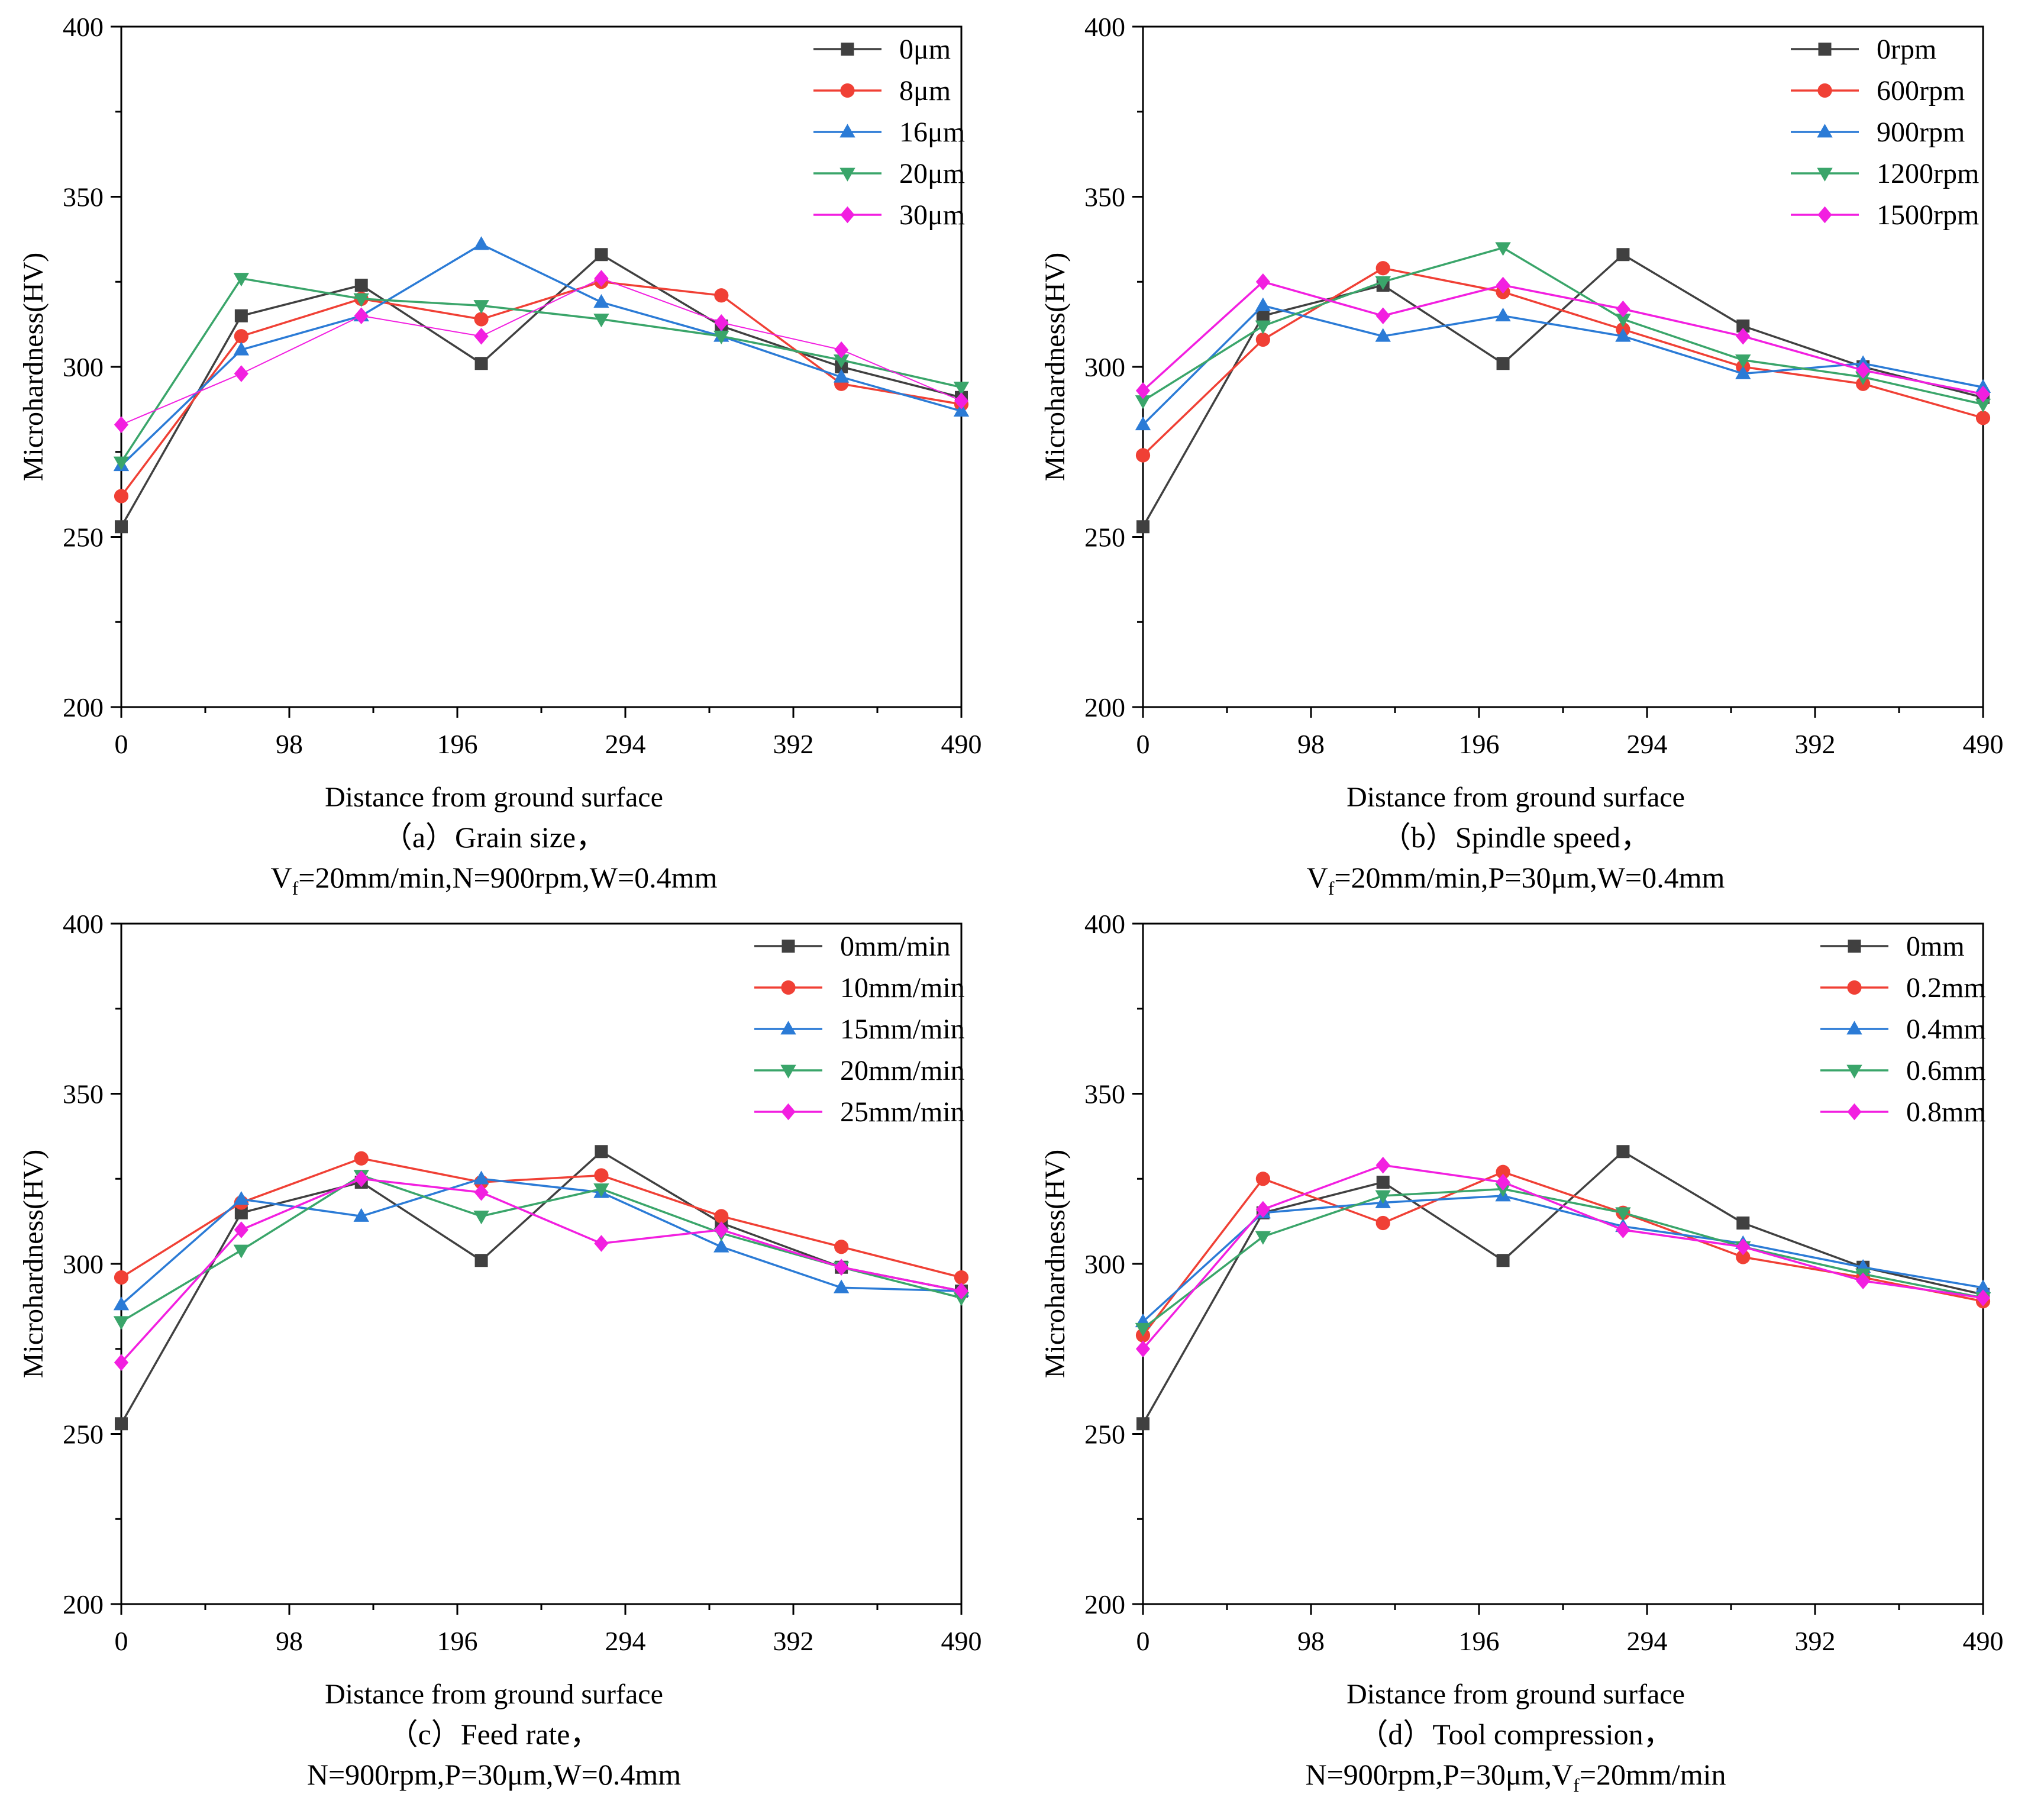 This screenshot has height=1794, width=2044. What do you see at coordinates (1104, 367) in the screenshot?
I see `panel-b-y-tick-label: 300` at bounding box center [1104, 367].